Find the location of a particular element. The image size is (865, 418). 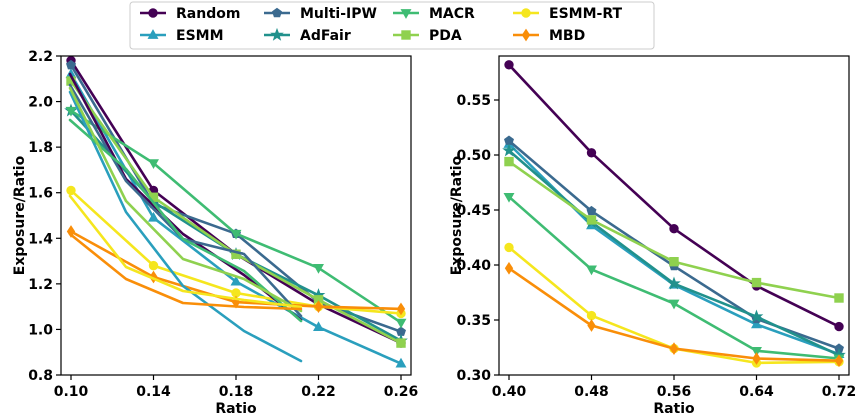

legend-item-esmm-rt: ESMM-RT is located at coordinates (567, 14).